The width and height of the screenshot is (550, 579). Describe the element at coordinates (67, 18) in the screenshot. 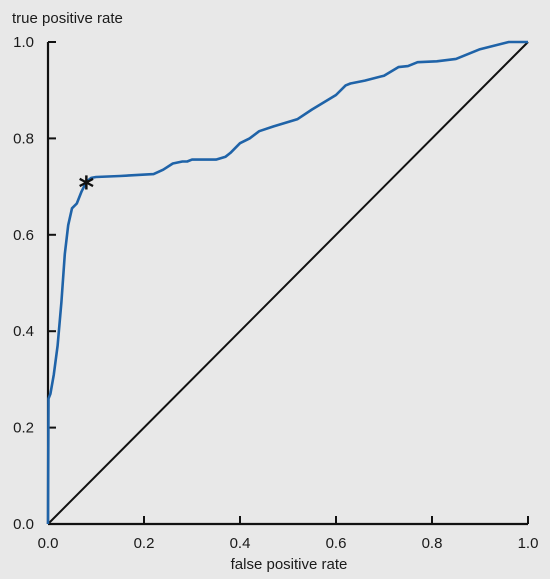

I see `y-axis-title: true positive rate` at that location.